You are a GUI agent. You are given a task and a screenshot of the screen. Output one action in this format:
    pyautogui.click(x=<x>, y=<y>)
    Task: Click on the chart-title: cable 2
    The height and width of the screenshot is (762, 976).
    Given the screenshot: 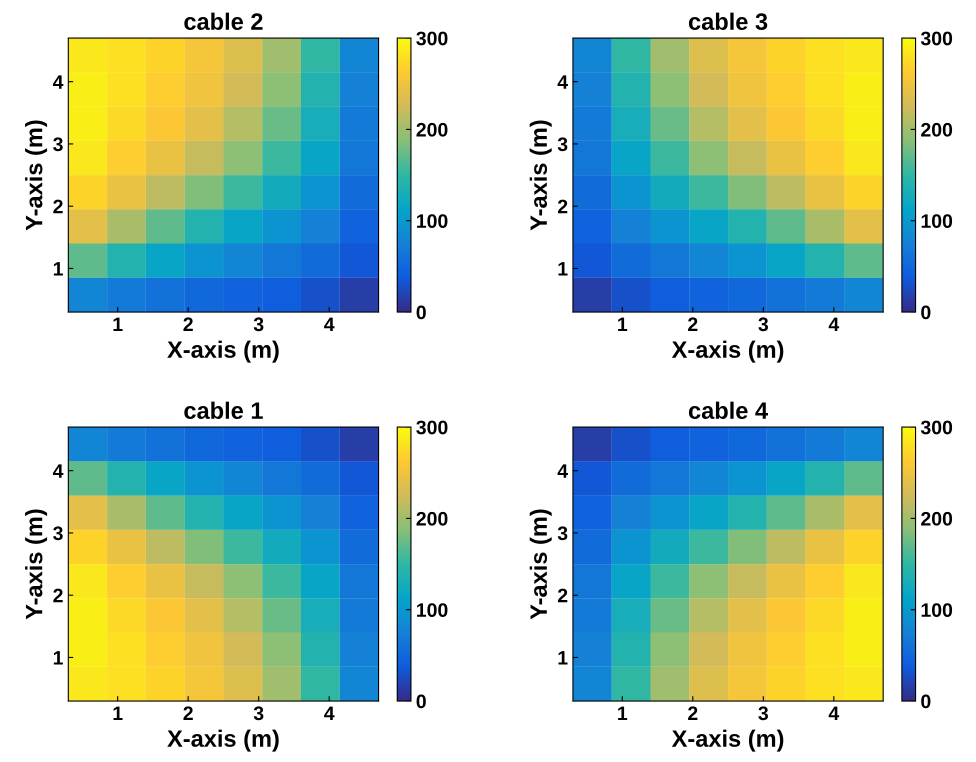 What is the action you would take?
    pyautogui.click(x=223, y=21)
    